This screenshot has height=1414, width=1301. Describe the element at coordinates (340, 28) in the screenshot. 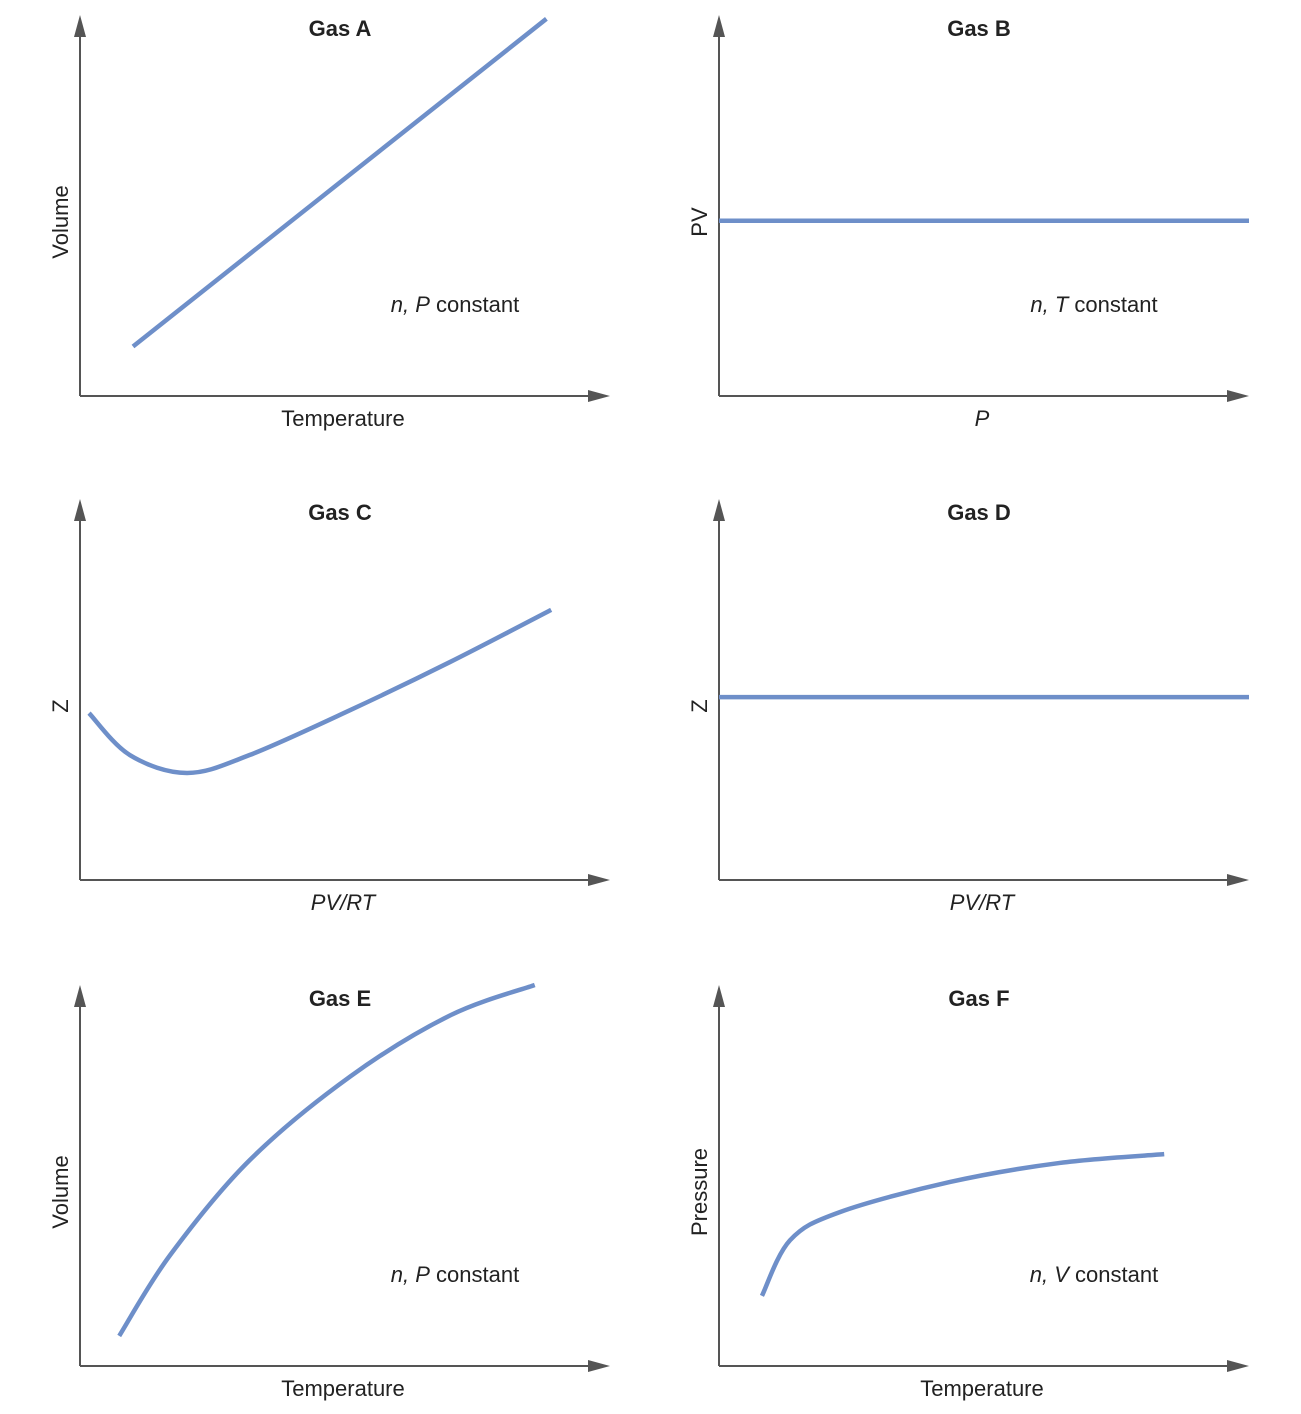

I see `chart-title: Gas A` at that location.